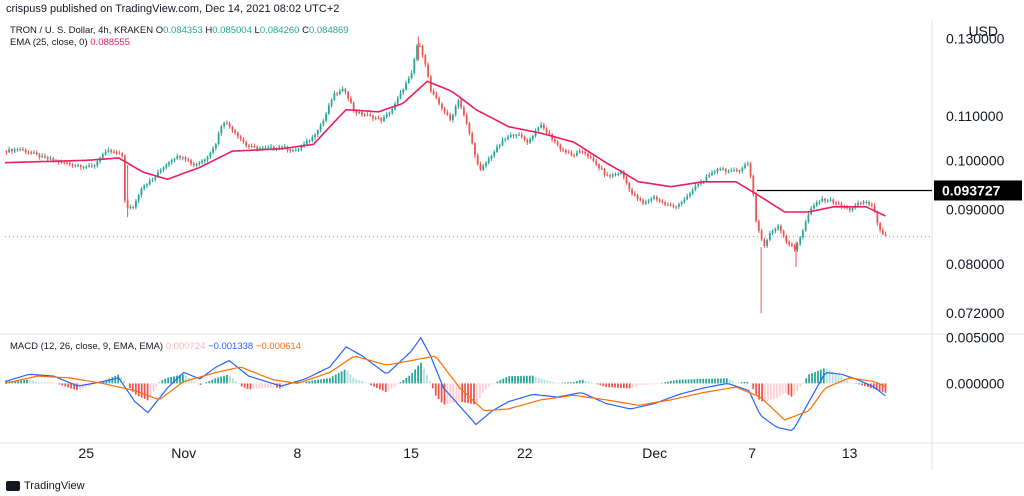 This screenshot has width=1024, height=496. I want to click on time-tick-label: Nov, so click(183, 453).